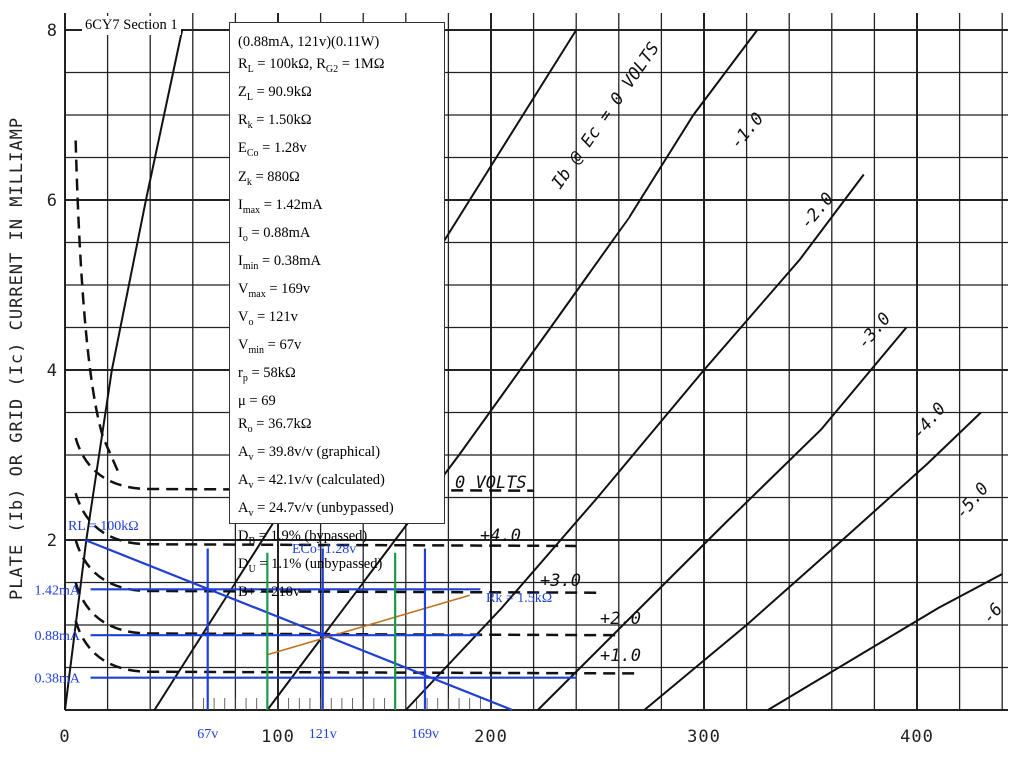 This screenshot has height=761, width=1024. I want to click on y-tick-label: 4, so click(52, 371).